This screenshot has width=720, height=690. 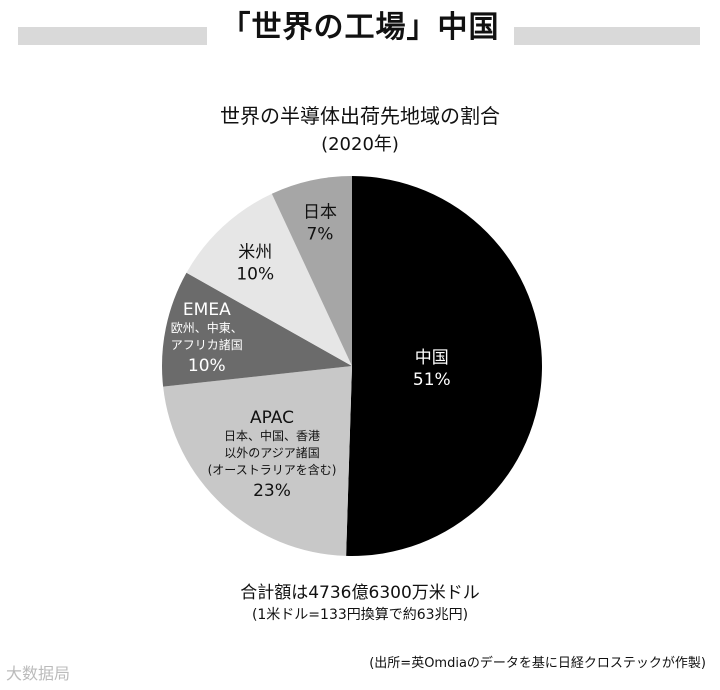 What do you see at coordinates (272, 469) in the screenshot?
I see `slice-label-1-detail-2: (オーストラリアを含む)` at bounding box center [272, 469].